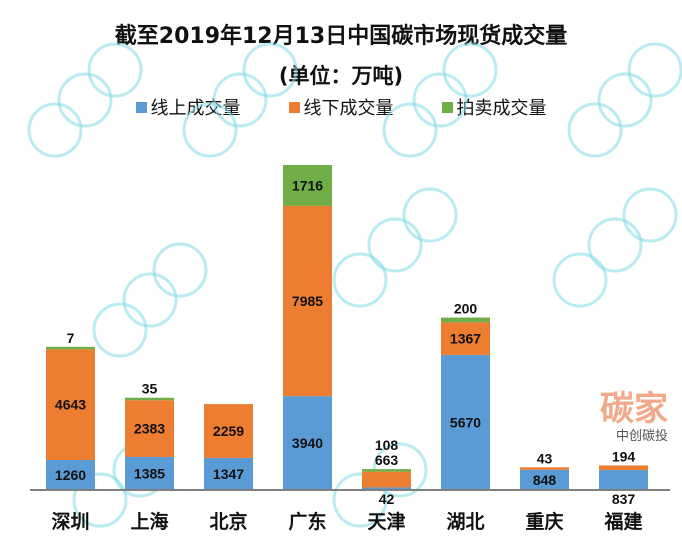 This screenshot has width=682, height=546. I want to click on chart-title: 截至2019年12月13日中国碳市场现货成交量, so click(341, 36).